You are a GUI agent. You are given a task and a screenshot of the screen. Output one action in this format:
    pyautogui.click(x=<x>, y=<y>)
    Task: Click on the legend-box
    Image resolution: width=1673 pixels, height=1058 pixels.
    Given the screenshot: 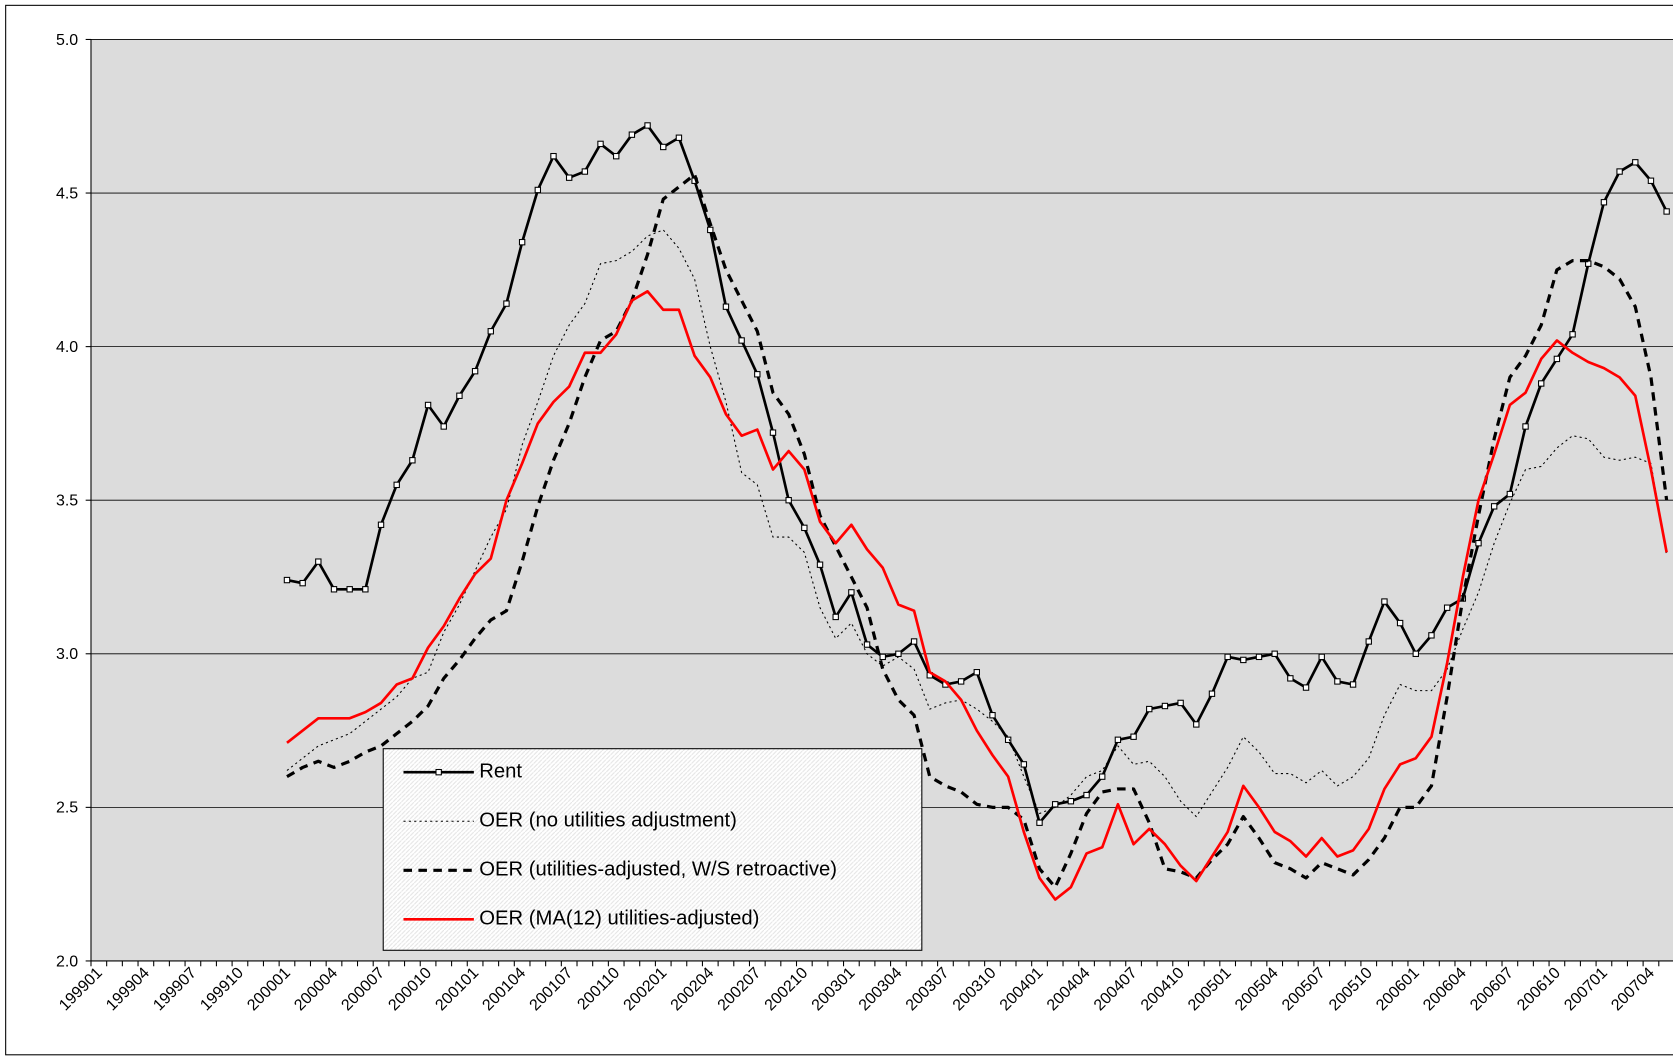 What is the action you would take?
    pyautogui.click(x=652, y=849)
    